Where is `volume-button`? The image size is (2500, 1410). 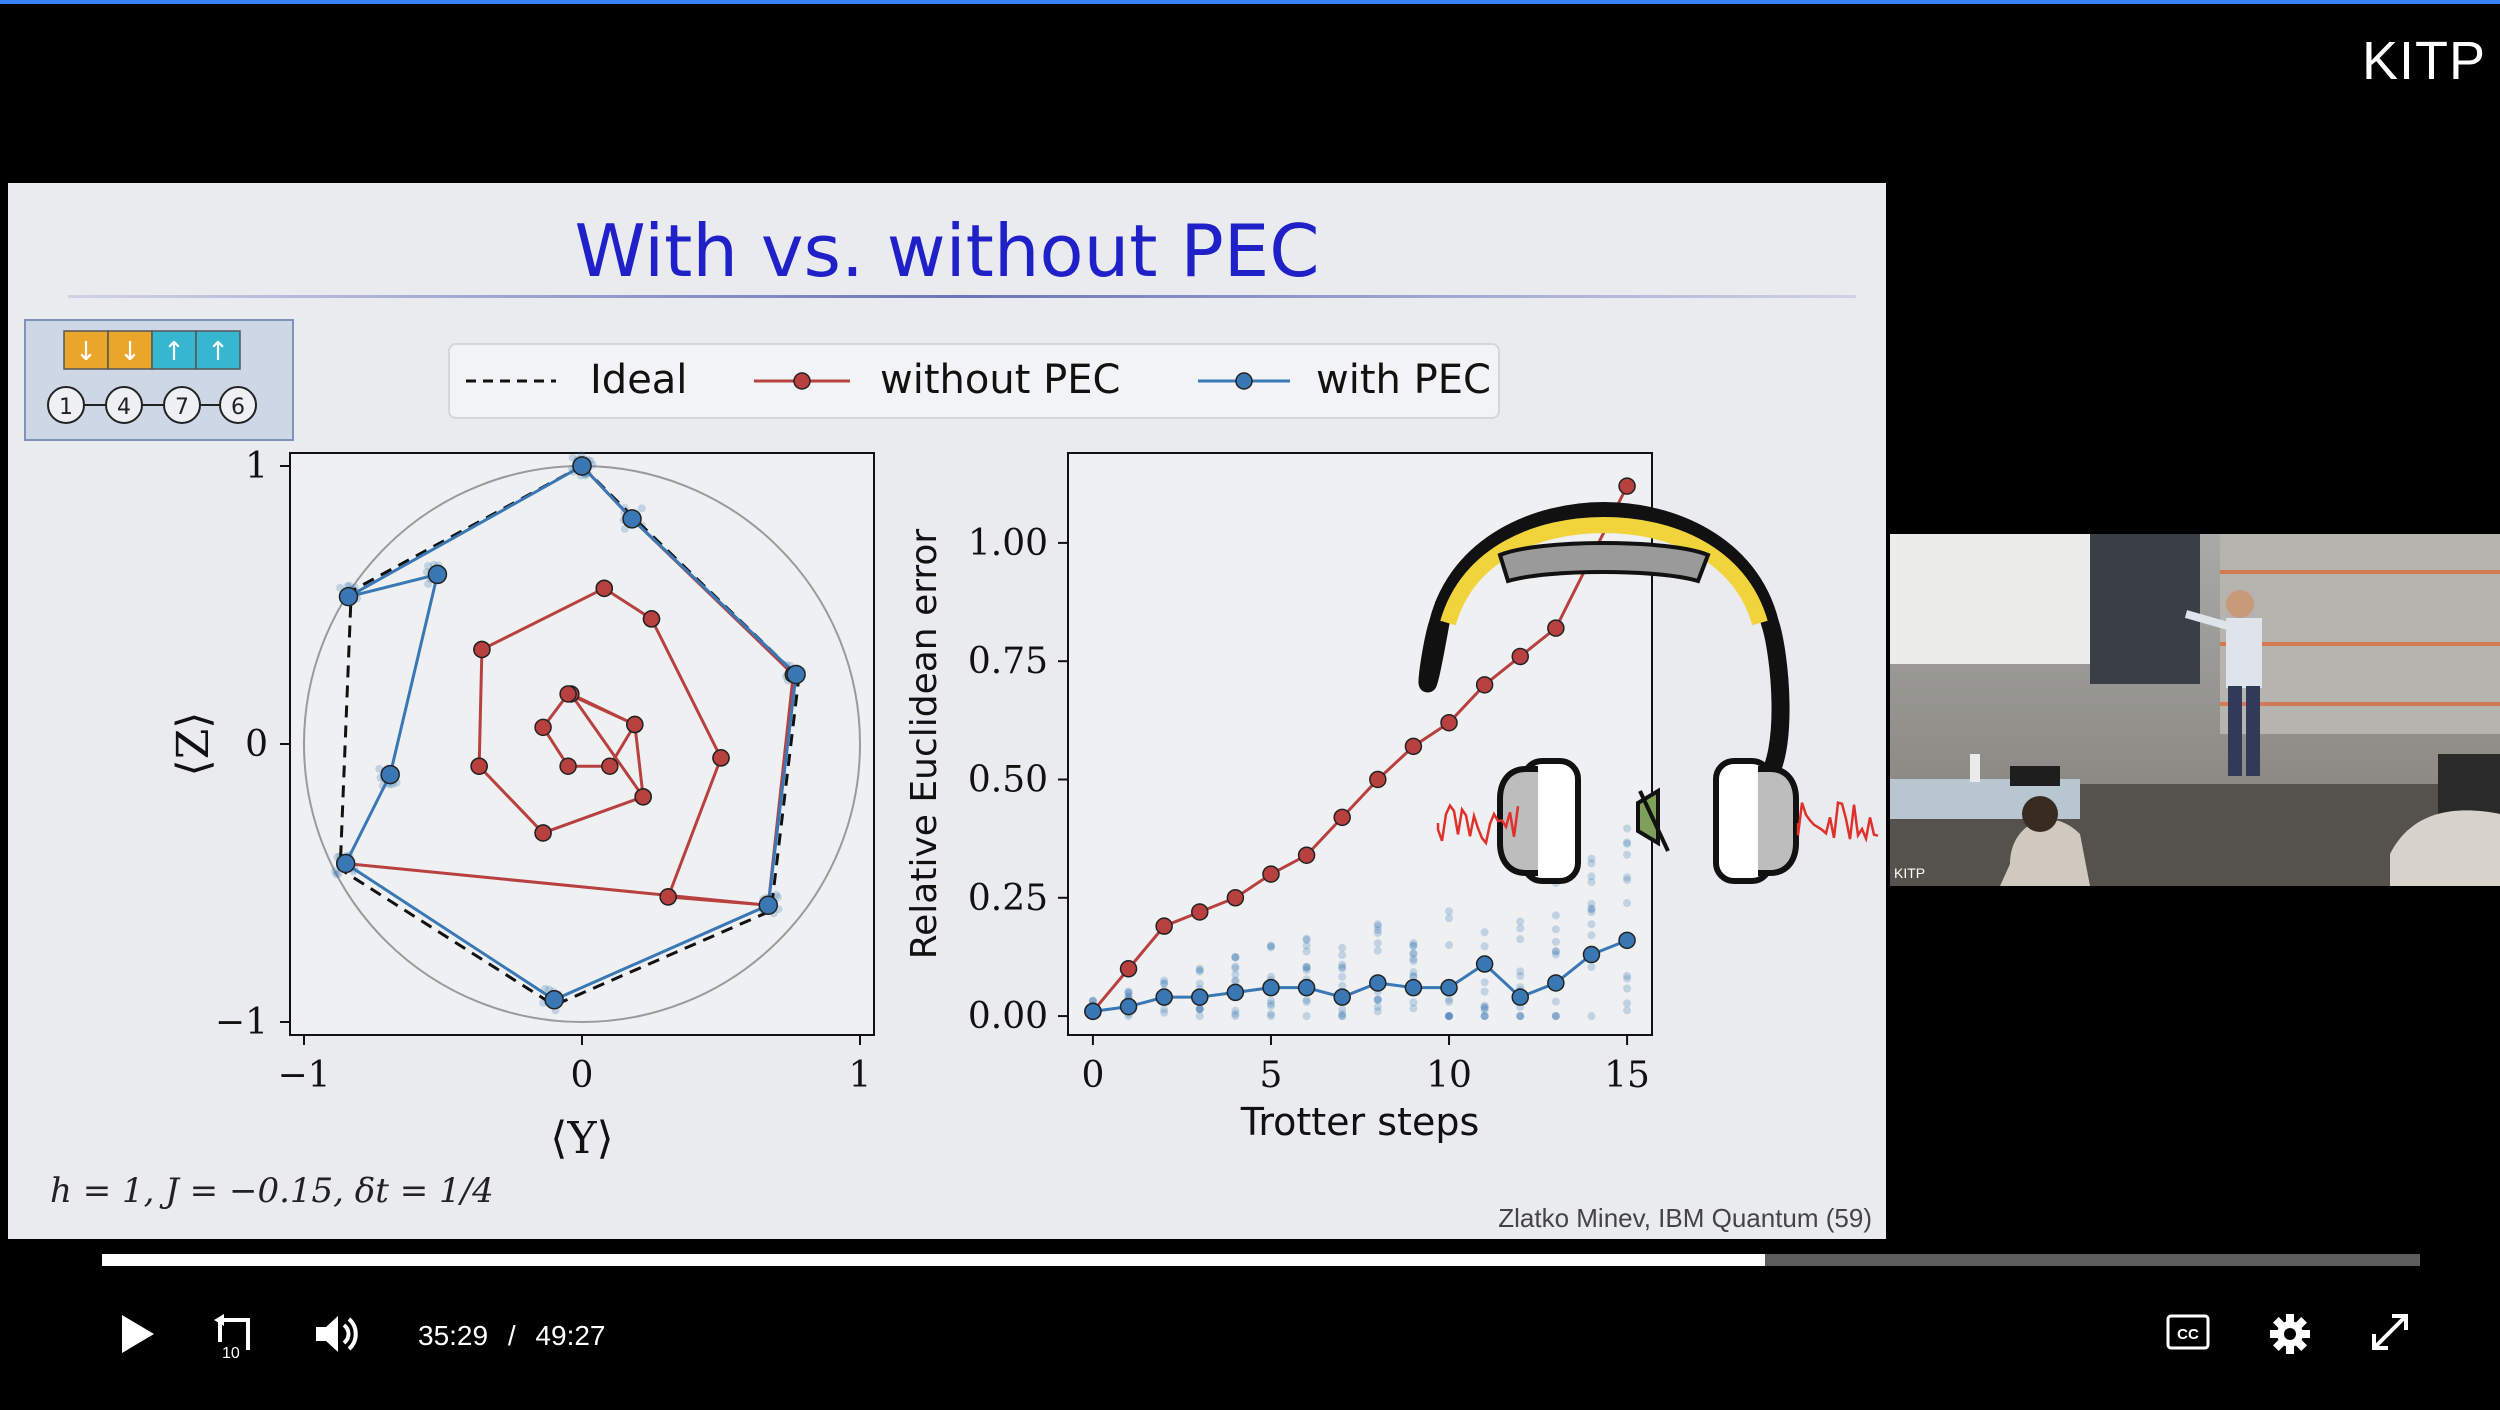
volume-button is located at coordinates (336, 1336).